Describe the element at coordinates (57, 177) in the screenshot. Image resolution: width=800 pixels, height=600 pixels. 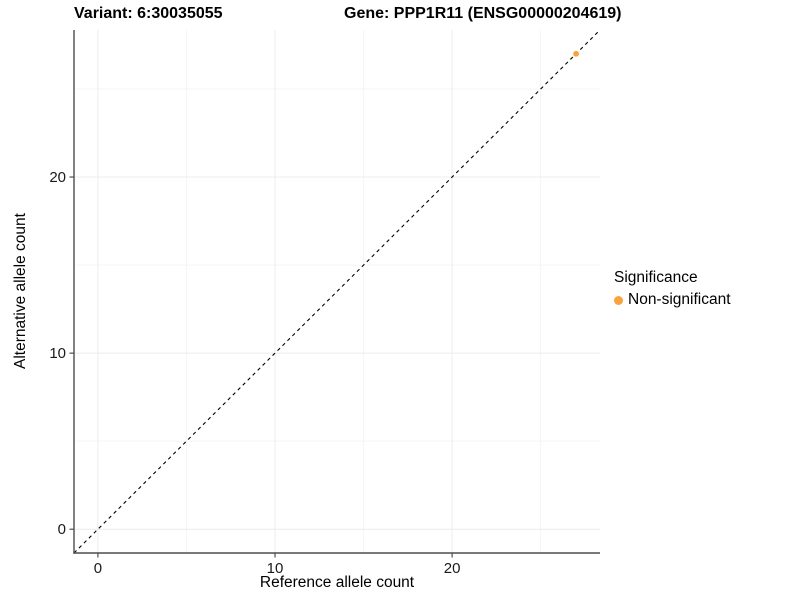
I see `y-tick-label: 20` at that location.